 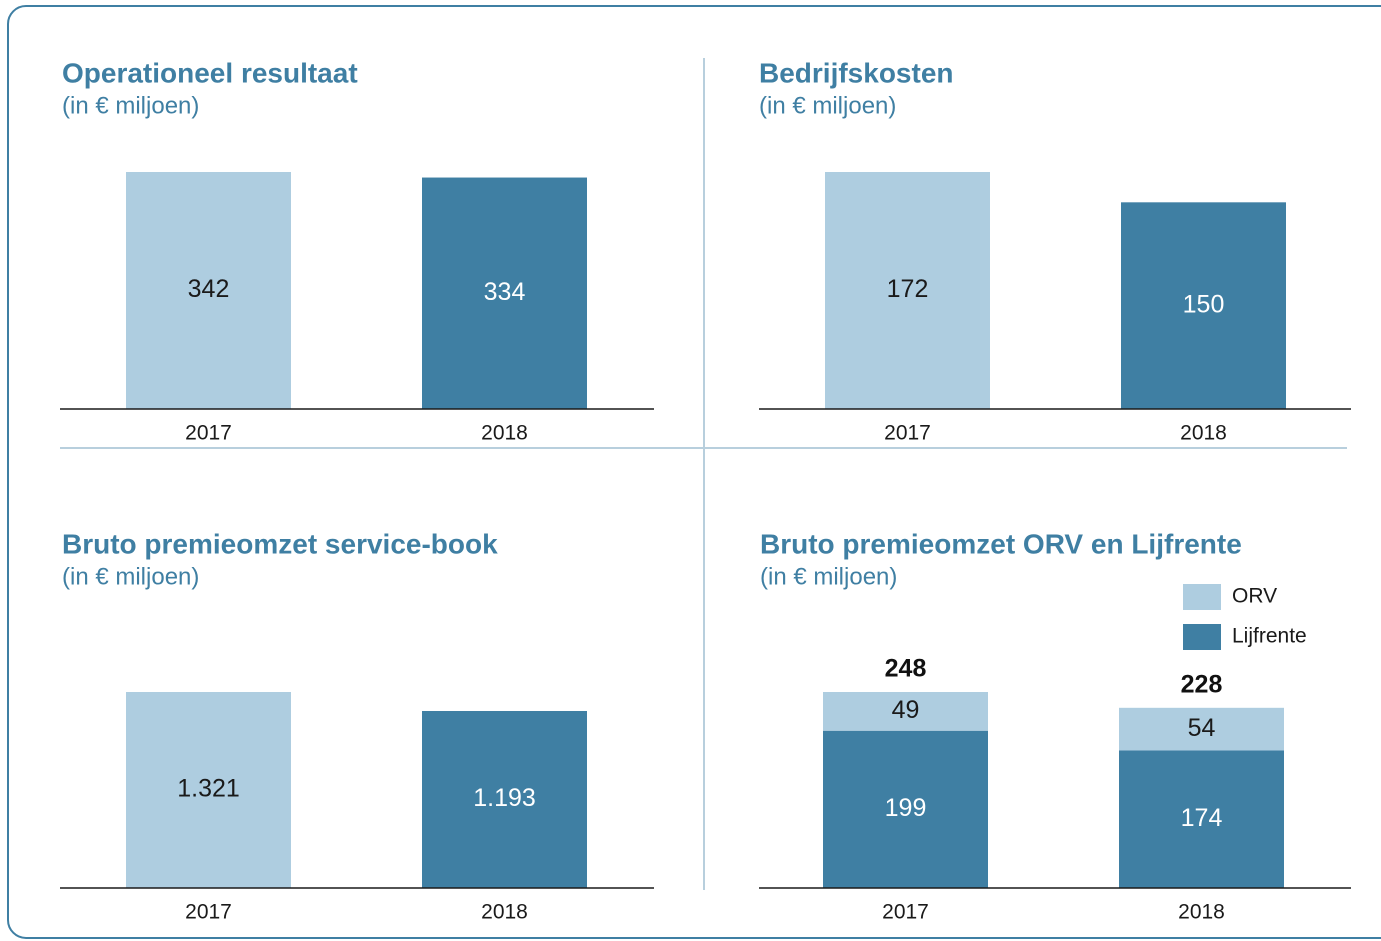 I want to click on chart-title: Operationeel resultaat, so click(x=210, y=72).